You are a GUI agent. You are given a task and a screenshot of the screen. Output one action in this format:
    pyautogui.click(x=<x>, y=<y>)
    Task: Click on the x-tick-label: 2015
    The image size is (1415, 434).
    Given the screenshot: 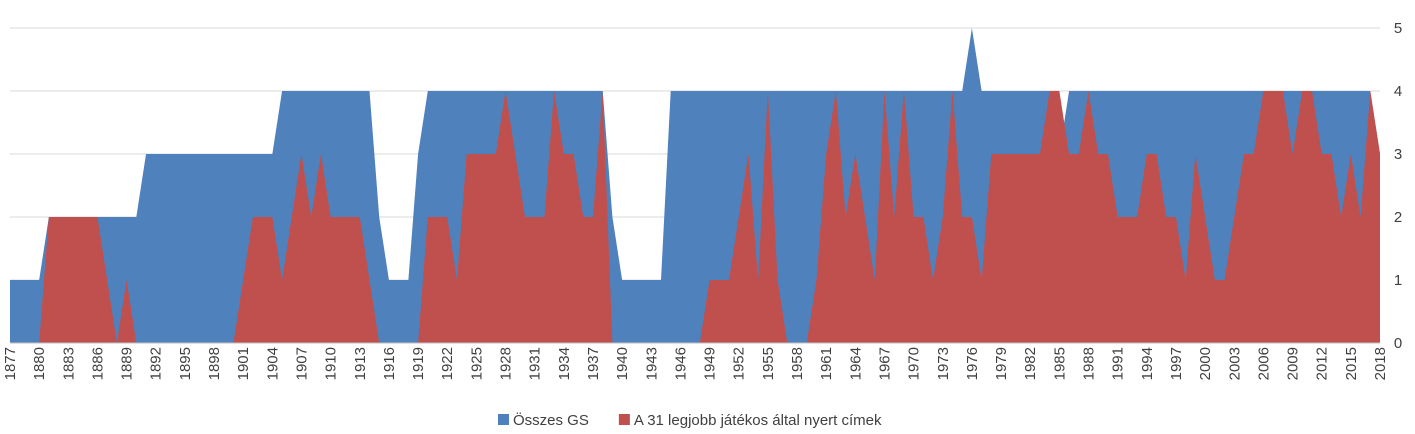 What is the action you would take?
    pyautogui.click(x=1351, y=363)
    